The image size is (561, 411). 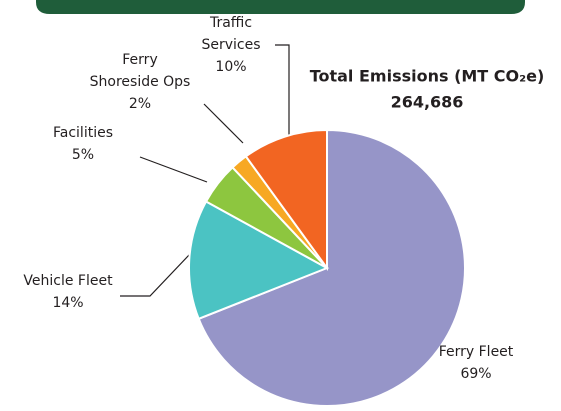 What do you see at coordinates (476, 352) in the screenshot?
I see `category-label: Ferry Fleet` at bounding box center [476, 352].